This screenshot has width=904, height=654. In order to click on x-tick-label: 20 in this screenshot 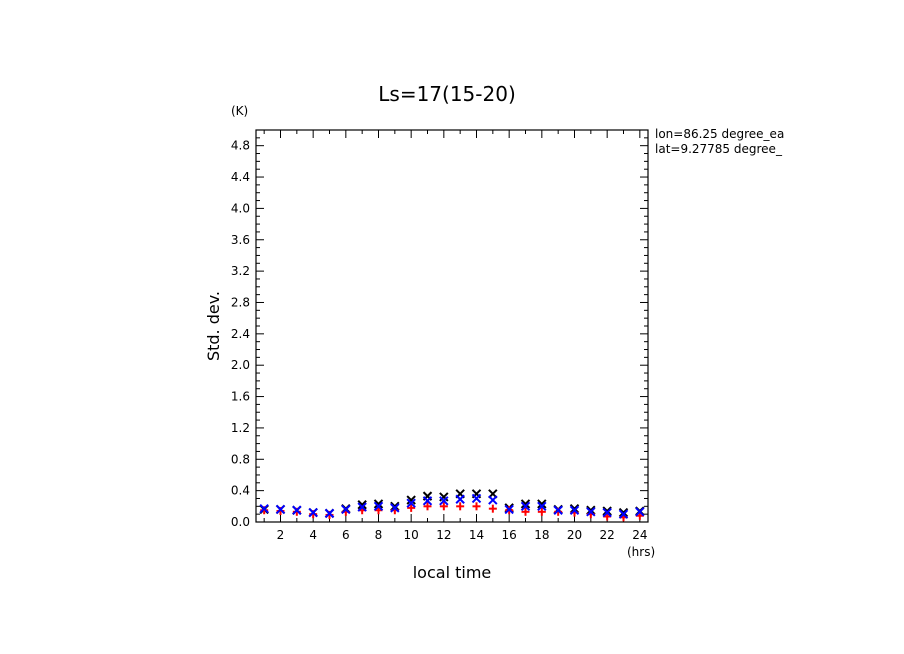, I will do `click(574, 535)`.